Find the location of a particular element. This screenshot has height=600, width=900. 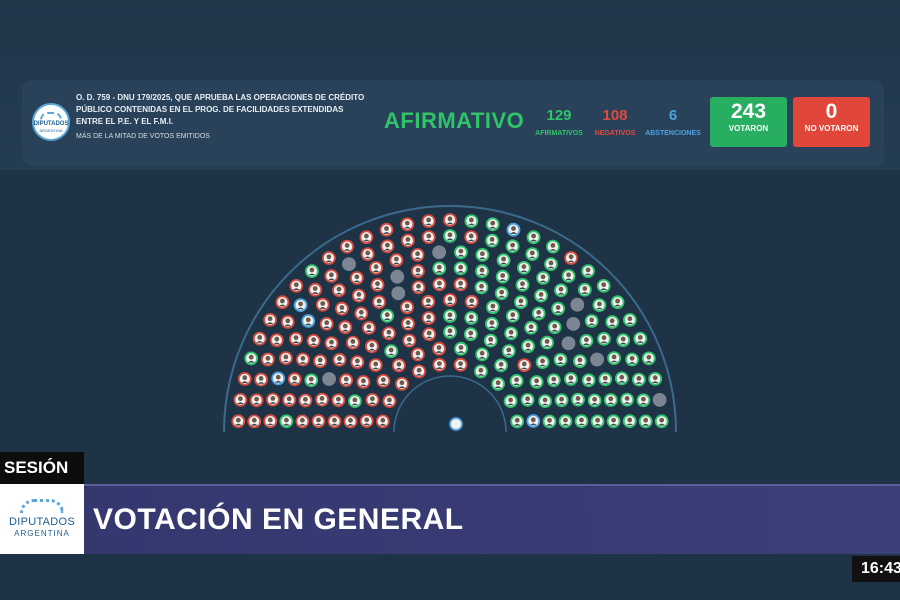

negative-label: NEGATIVOS is located at coordinates (615, 133).